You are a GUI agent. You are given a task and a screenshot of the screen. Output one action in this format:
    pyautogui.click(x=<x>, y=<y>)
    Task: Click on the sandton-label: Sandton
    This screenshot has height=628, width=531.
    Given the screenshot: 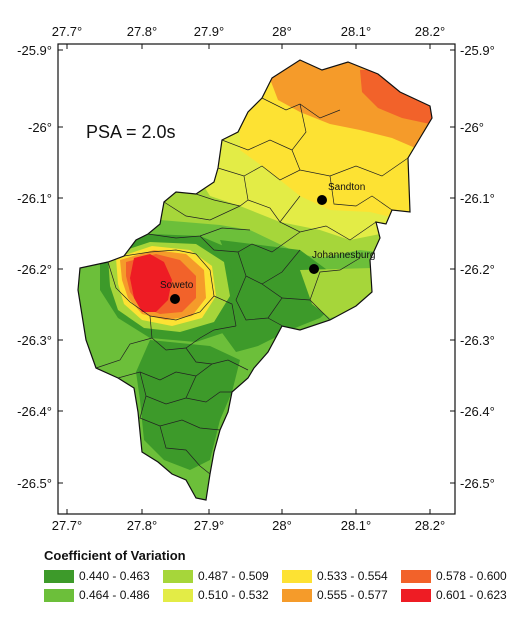 What is the action you would take?
    pyautogui.click(x=346, y=187)
    